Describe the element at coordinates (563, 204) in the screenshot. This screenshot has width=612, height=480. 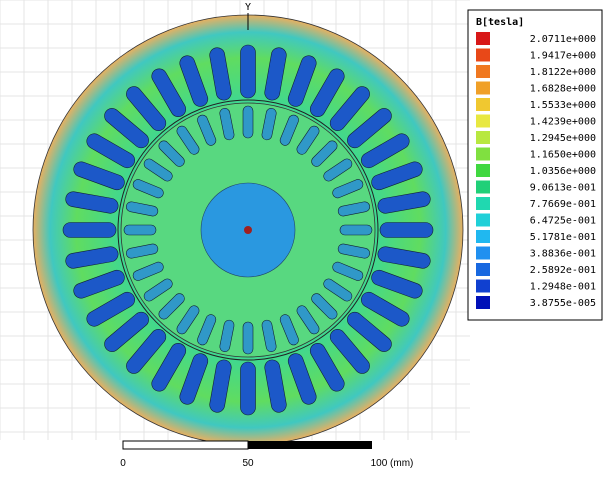
I see `legend-label: 7.7669e-001` at that location.